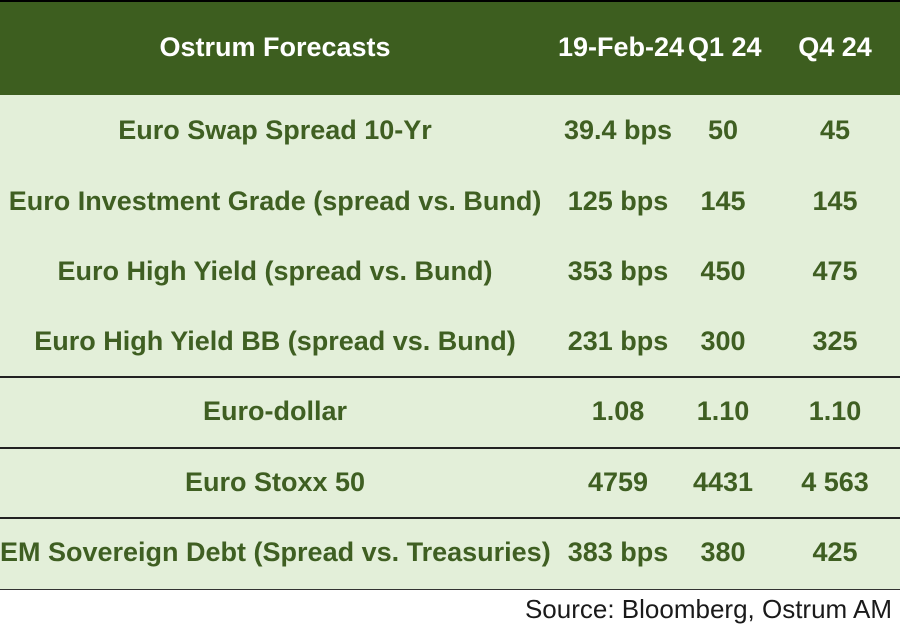  Describe the element at coordinates (275, 271) in the screenshot. I see `row-label: Euro High Yield (spread vs. Bund)` at that location.